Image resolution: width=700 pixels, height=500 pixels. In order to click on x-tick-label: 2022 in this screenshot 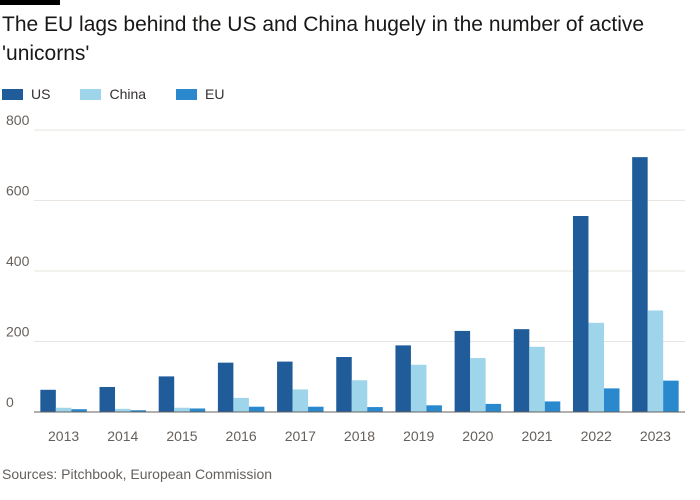, I will do `click(596, 436)`.